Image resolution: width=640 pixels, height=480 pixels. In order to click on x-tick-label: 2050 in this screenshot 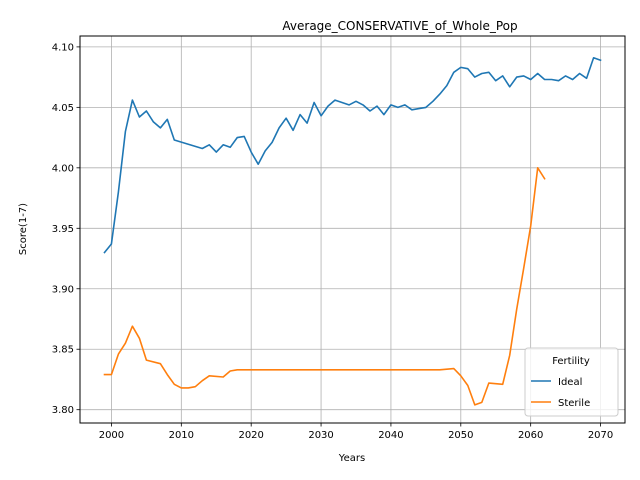, I will do `click(460, 435)`.